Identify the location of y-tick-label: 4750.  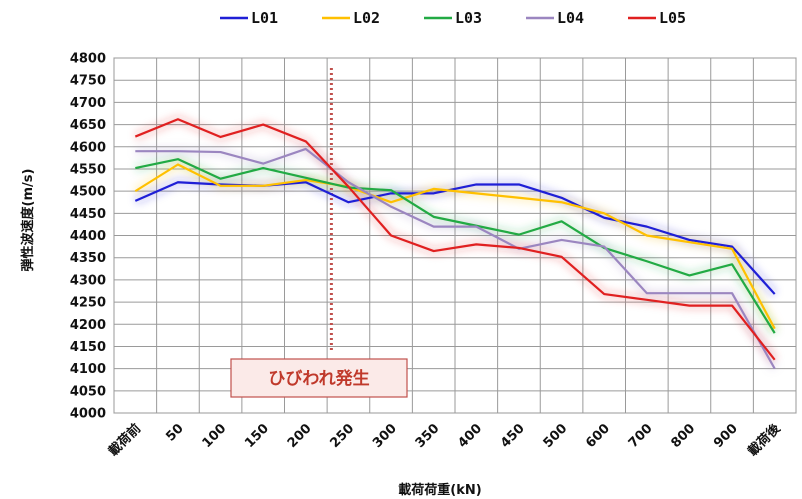
(88, 81).